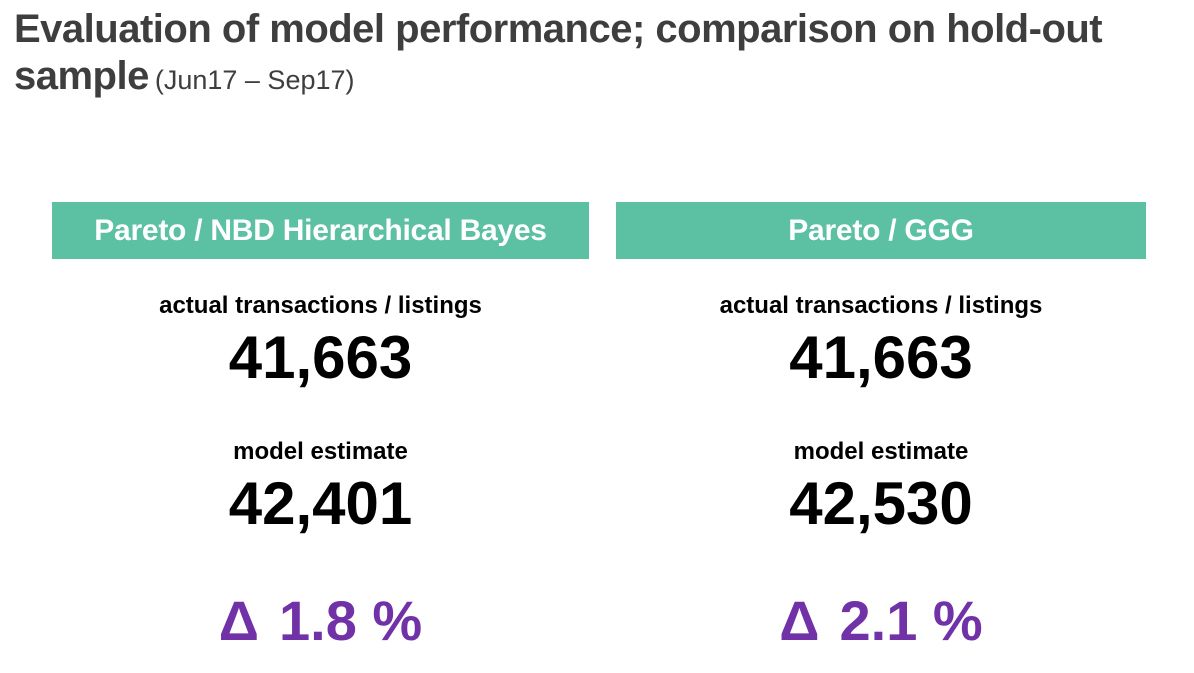 The width and height of the screenshot is (1194, 673). I want to click on delta-value: 2.1 %, so click(911, 620).